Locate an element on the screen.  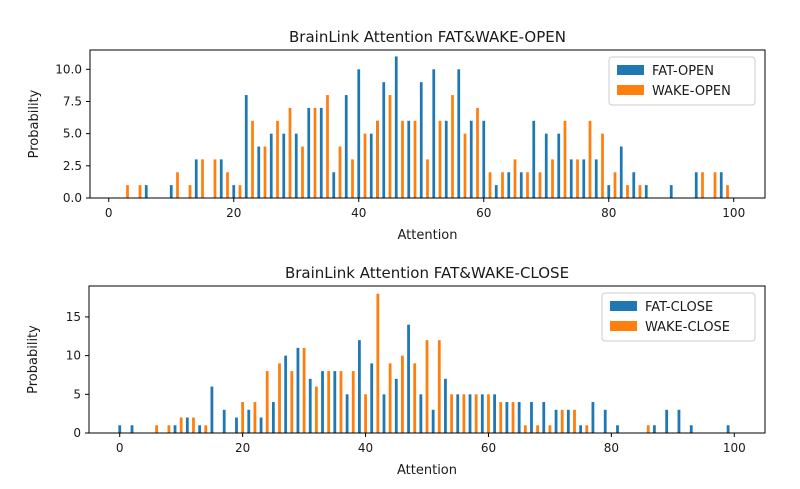
x-tick-label-4: 80 is located at coordinates (608, 213).